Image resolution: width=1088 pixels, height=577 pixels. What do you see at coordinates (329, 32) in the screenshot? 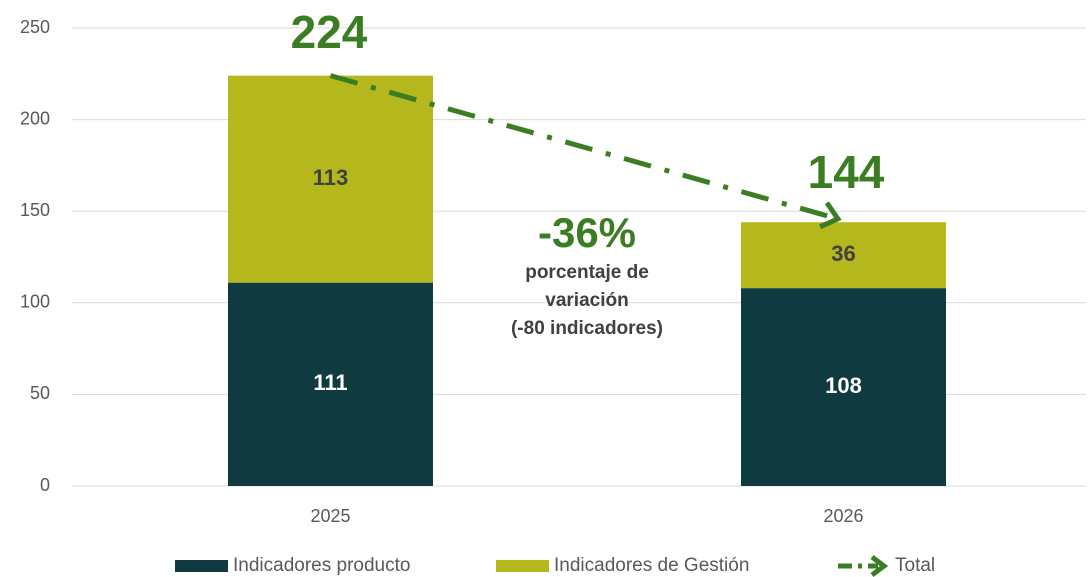
I see `total-label: 224` at bounding box center [329, 32].